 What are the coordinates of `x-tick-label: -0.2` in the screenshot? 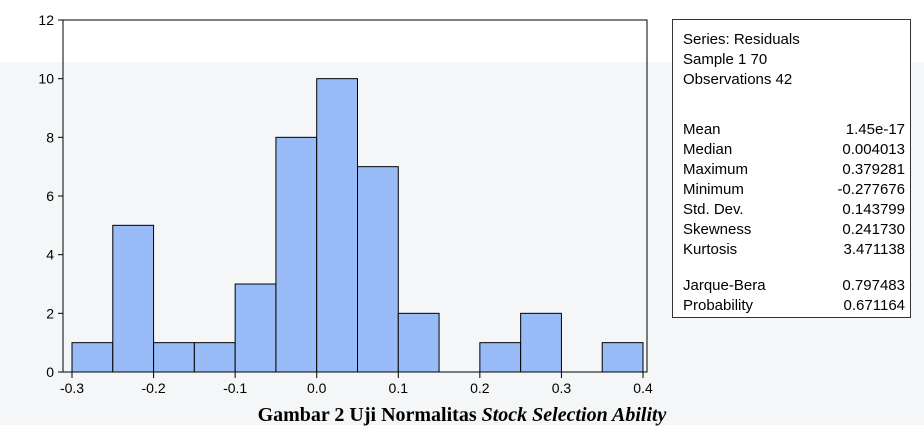 It's located at (154, 388).